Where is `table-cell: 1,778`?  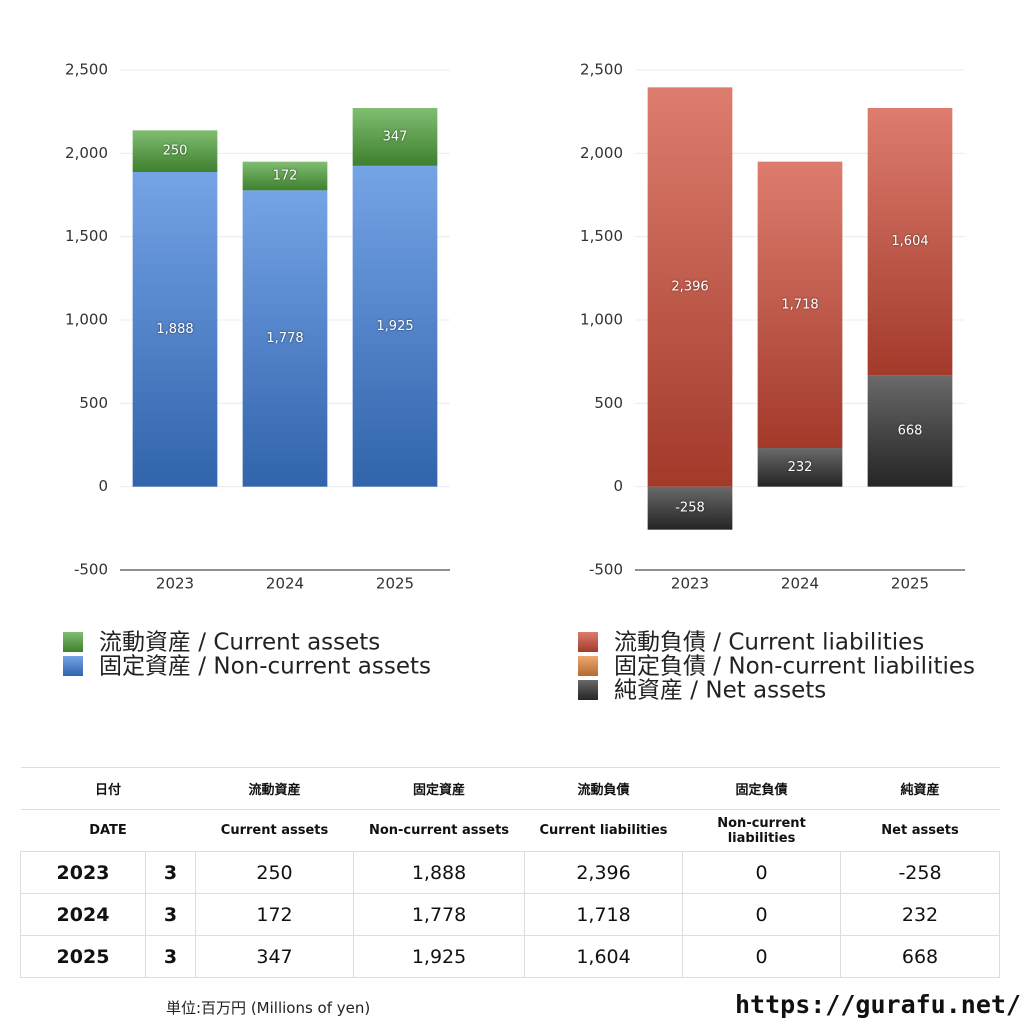
table-cell: 1,778 is located at coordinates (439, 914).